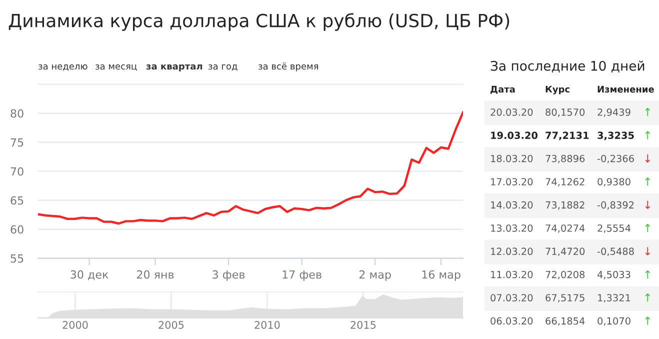 The height and width of the screenshot is (339, 659). Describe the element at coordinates (89, 275) in the screenshot. I see `x-tick-label: 30 дек` at that location.